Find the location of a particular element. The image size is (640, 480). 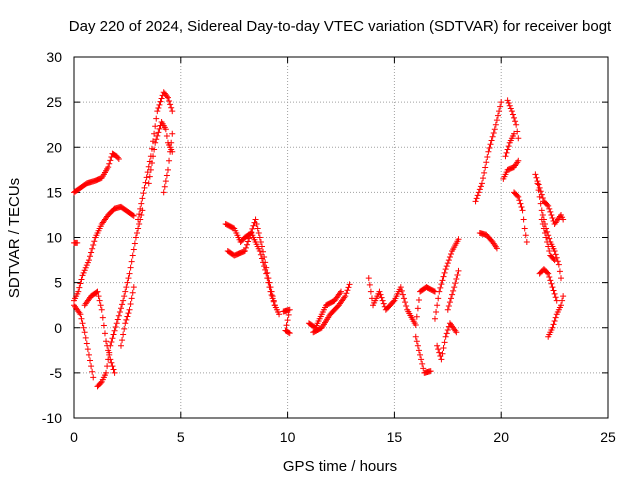

y-tick-label: -10 is located at coordinates (52, 418).